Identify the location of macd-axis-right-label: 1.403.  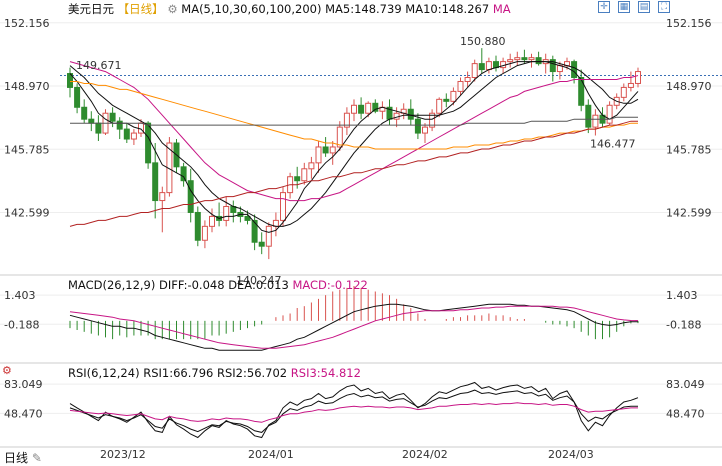
(682, 295).